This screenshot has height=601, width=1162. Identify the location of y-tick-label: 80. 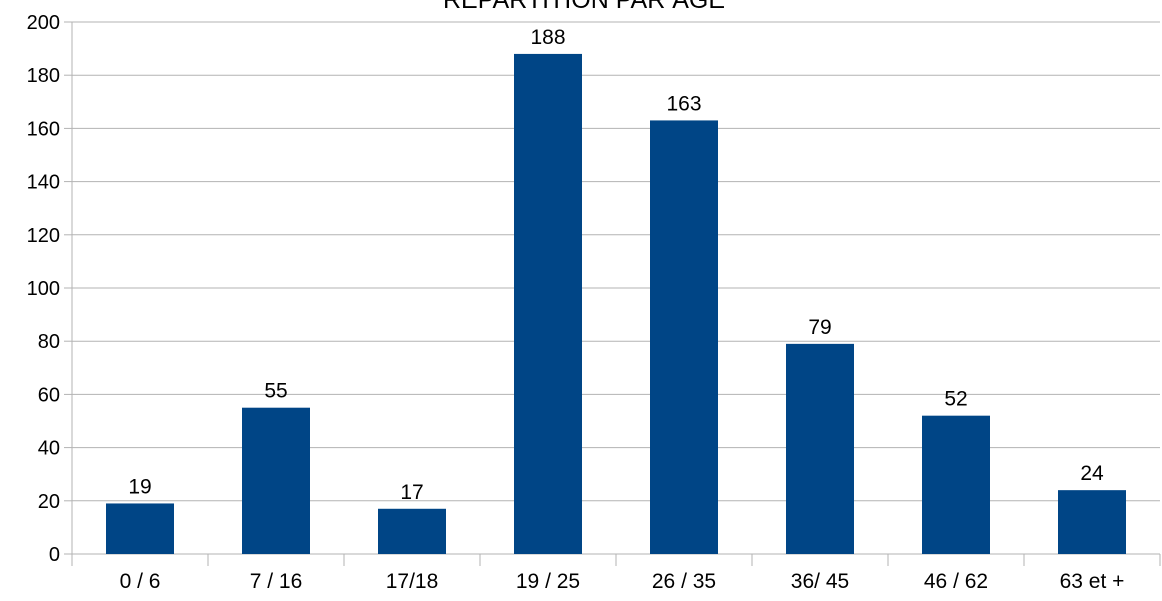
(49, 342).